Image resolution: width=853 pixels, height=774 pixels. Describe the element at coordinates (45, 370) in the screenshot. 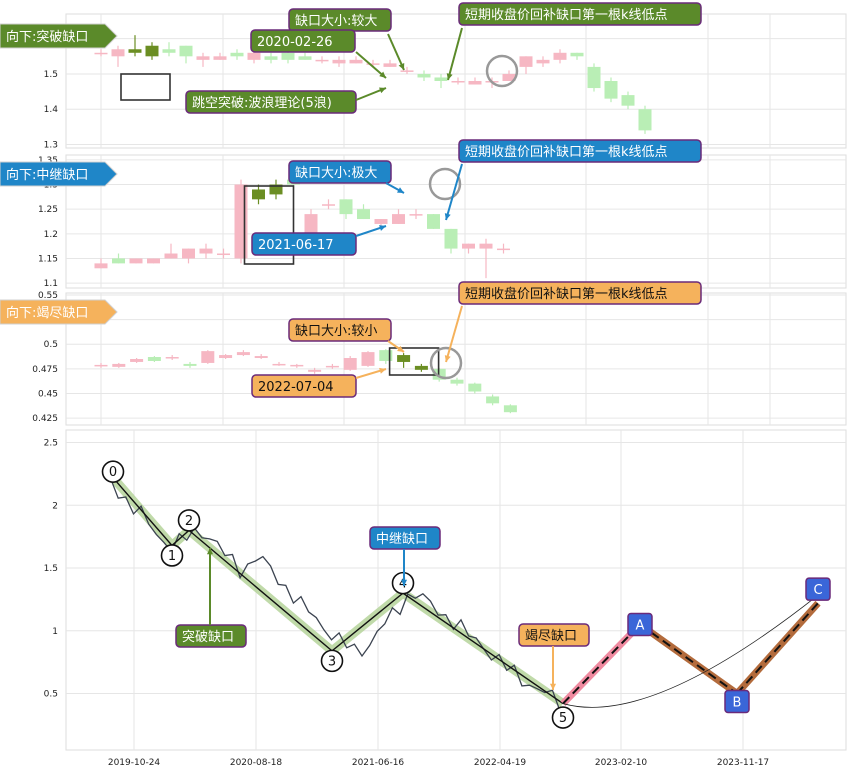

I see `y-tick-label: 0.475` at that location.